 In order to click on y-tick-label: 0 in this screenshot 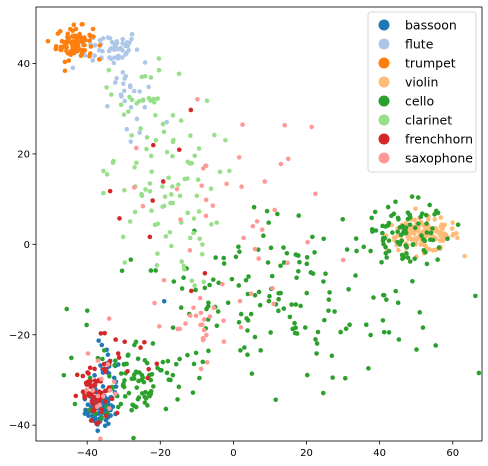, I will do `click(27, 245)`.